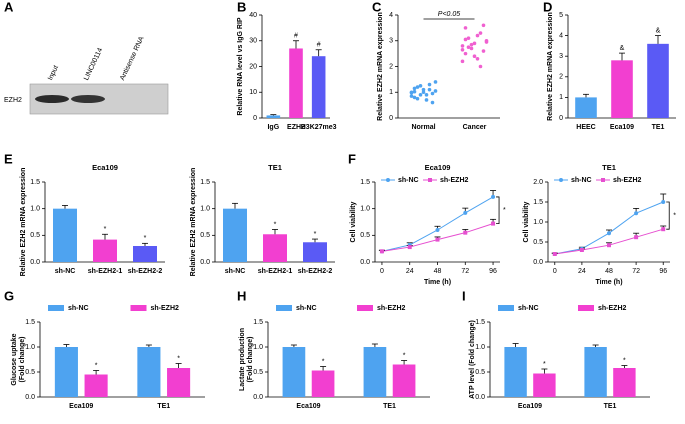 The image size is (685, 424). I want to click on y-tick-label: 2, so click(561, 77).